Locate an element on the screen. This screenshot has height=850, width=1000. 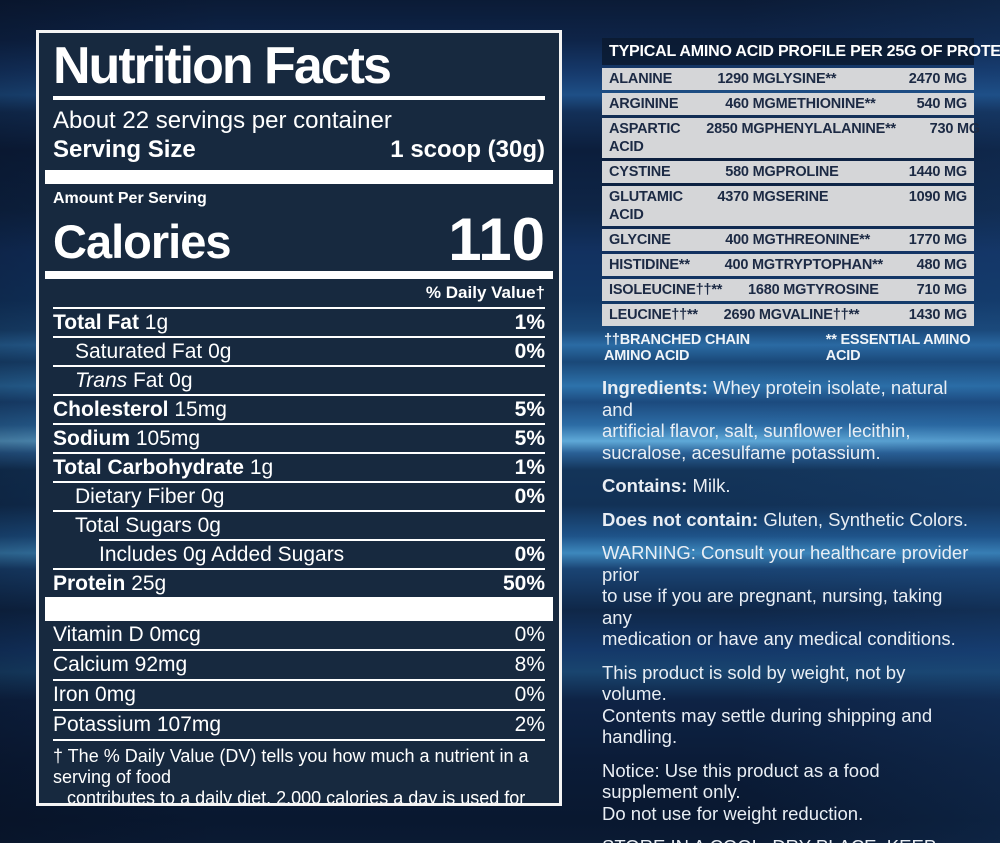
vitamin-row-potassium: Potassium 107mg 2% is located at coordinates (299, 724).